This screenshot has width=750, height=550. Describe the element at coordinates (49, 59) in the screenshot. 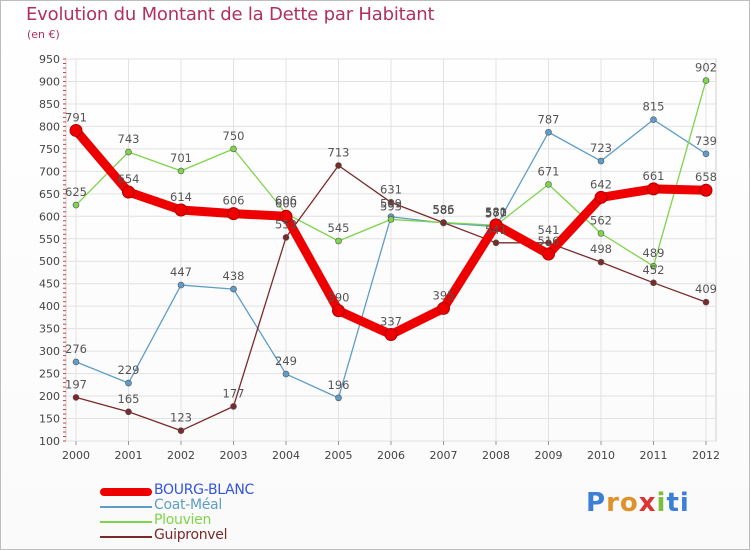

I see `y-tick-label: 950` at that location.